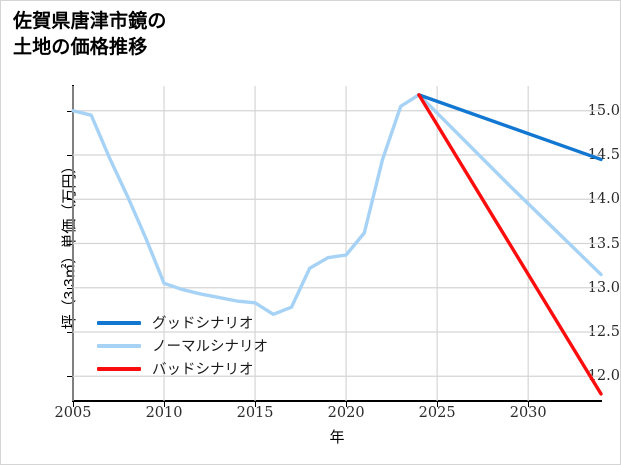 This screenshot has width=621, height=465. What do you see at coordinates (203, 370) in the screenshot?
I see `legend-item-label: バッドシナリオ` at bounding box center [203, 370].